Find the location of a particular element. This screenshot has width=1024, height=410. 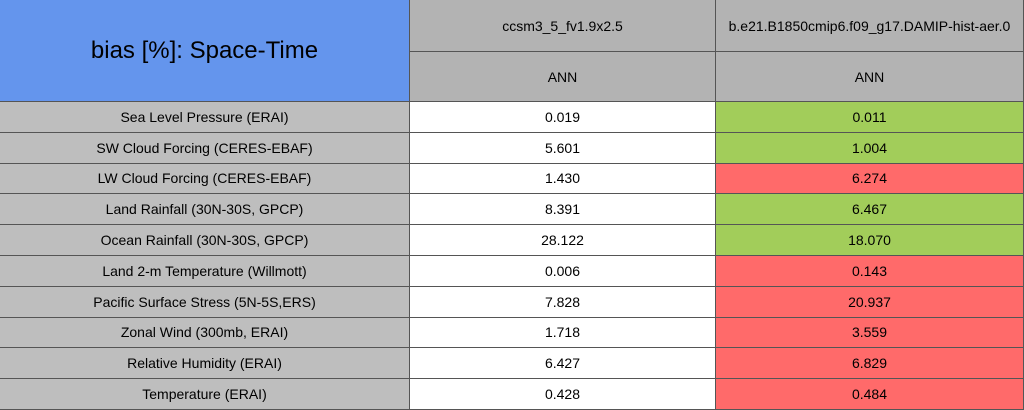

value-cell: 0.011 is located at coordinates (870, 117).